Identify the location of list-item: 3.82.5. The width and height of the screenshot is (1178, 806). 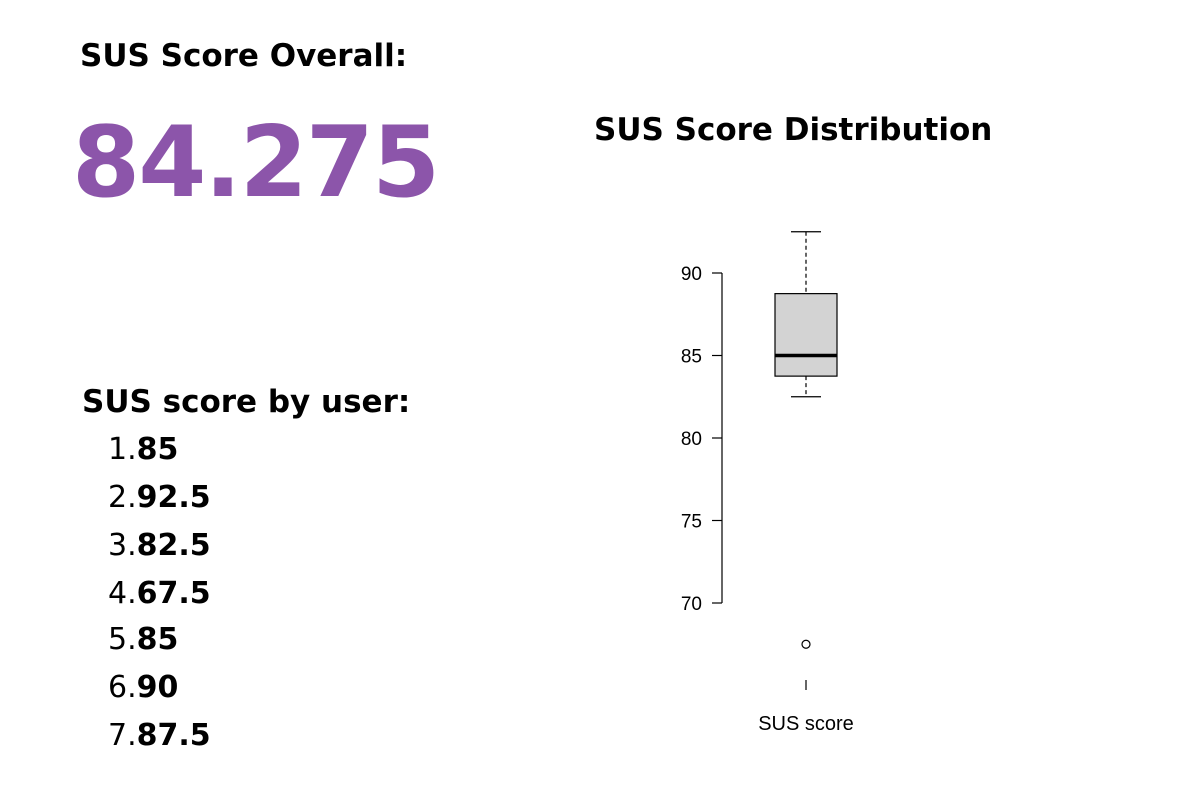
(159, 546).